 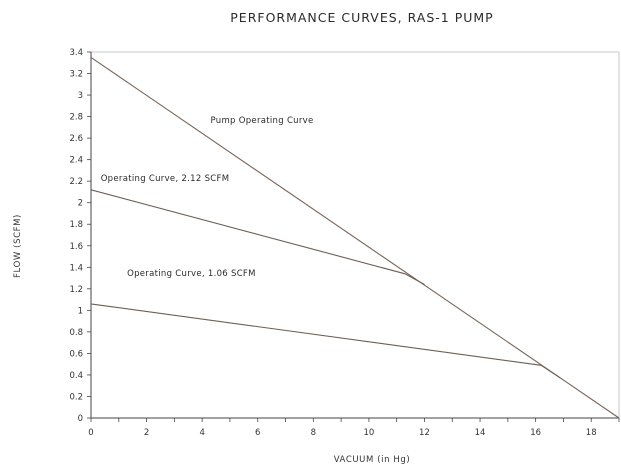 I want to click on y-tick-label: 2.2, so click(x=76, y=182).